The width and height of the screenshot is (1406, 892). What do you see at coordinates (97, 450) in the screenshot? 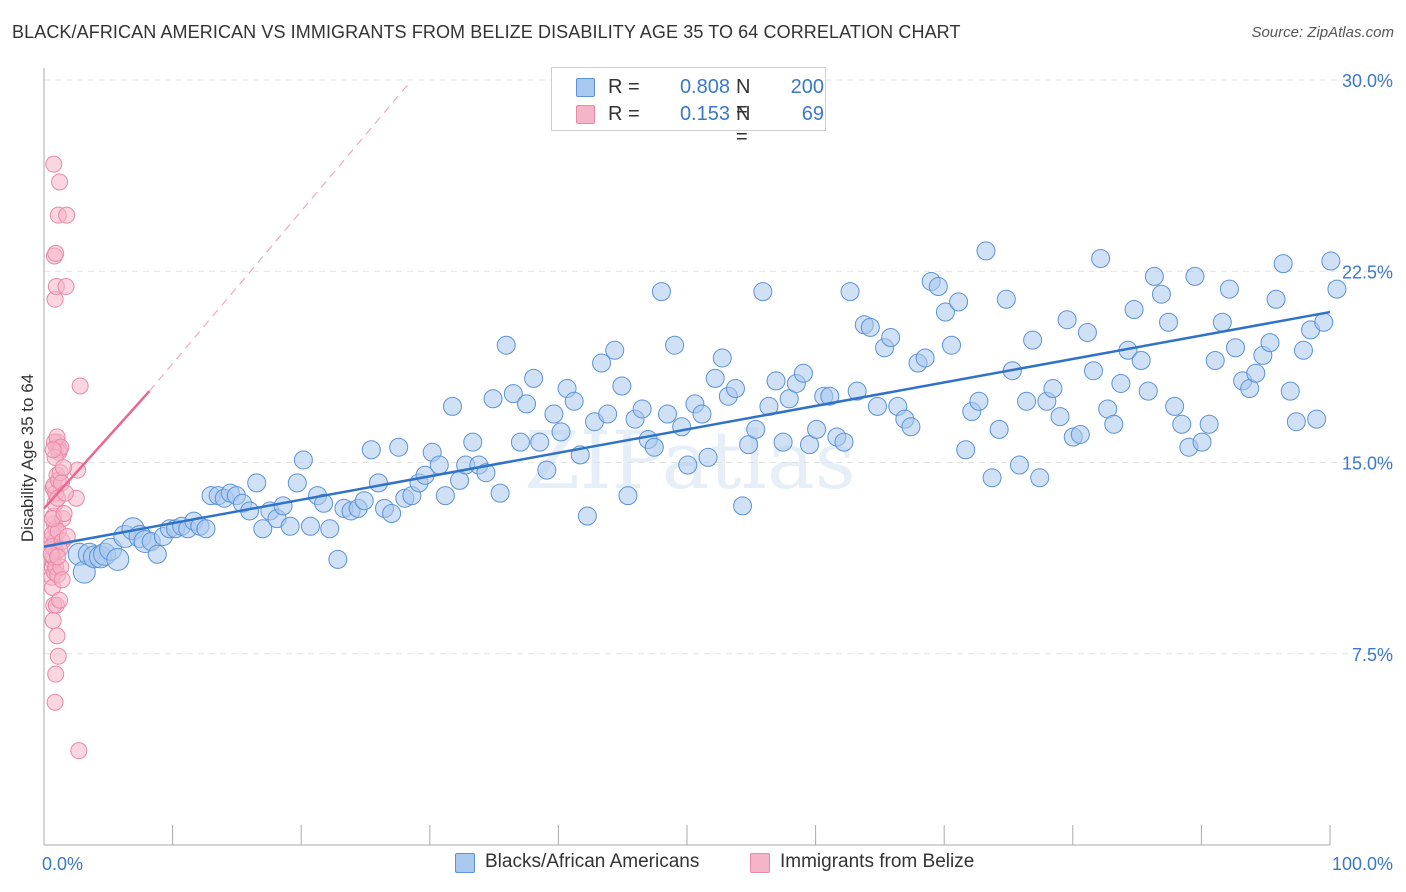
I see `pink-trend-line` at bounding box center [97, 450].